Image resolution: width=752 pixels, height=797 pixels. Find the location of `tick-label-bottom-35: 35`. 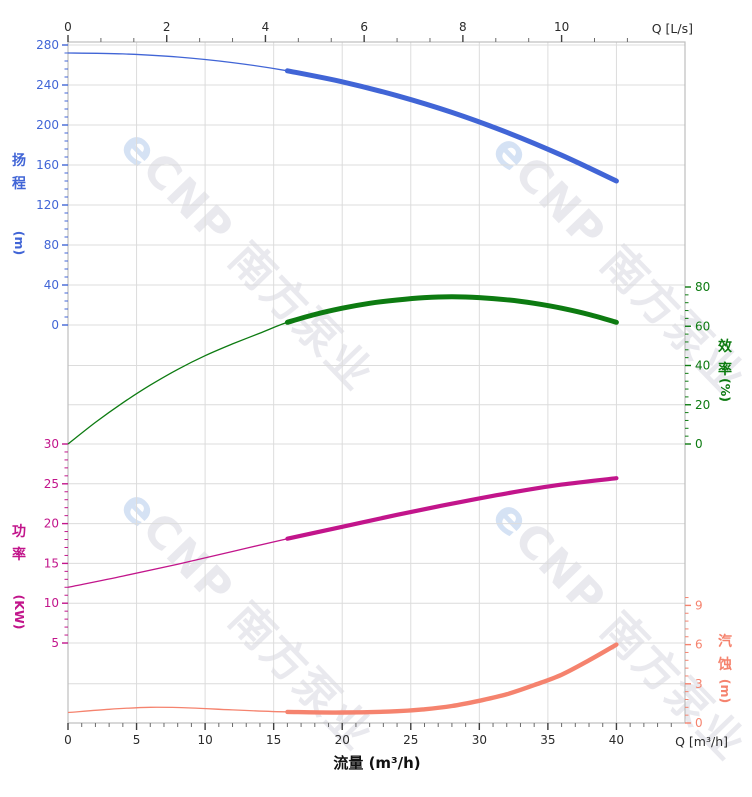

tick-label-bottom-35: 35 is located at coordinates (547, 740).